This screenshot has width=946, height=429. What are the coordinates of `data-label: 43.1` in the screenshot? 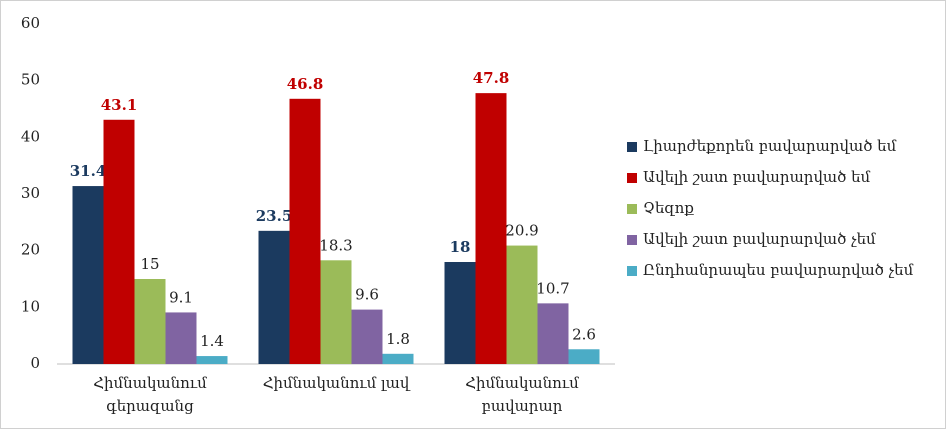 It's located at (119, 105).